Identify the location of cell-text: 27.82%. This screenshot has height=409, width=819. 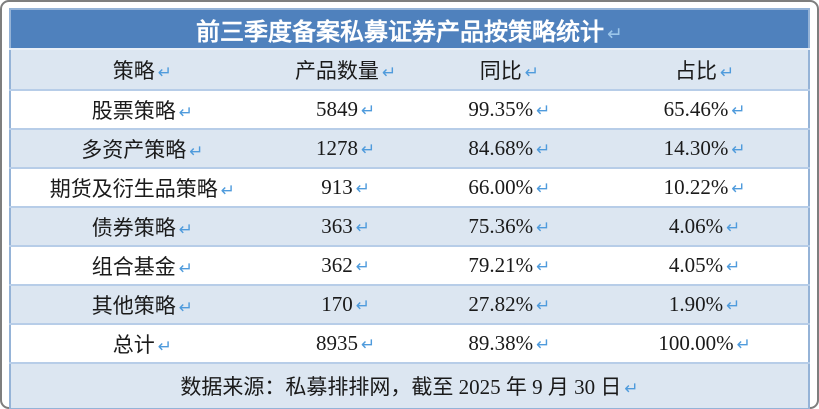
(501, 304).